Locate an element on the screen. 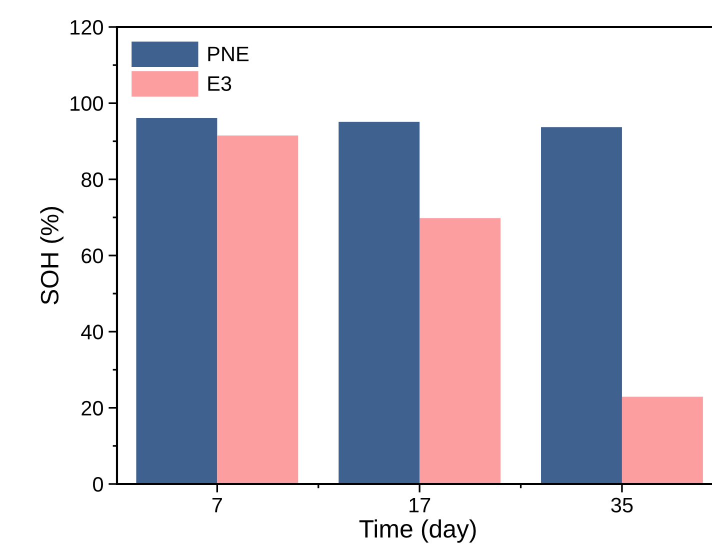  x-tick-label: 35 is located at coordinates (622, 505).